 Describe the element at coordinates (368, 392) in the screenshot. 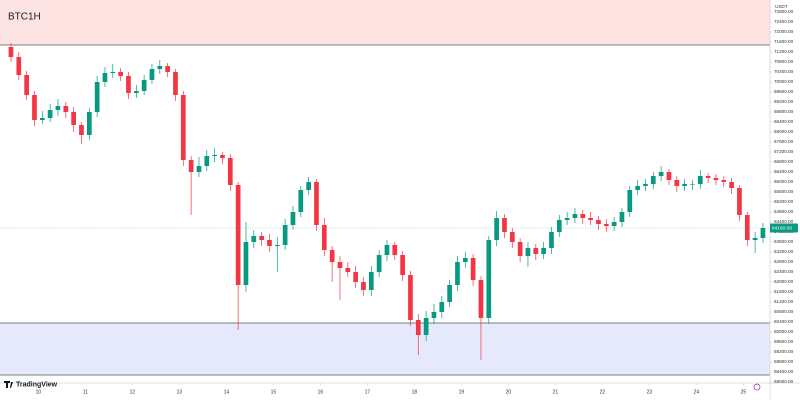

I see `x-tick-label: 17` at that location.